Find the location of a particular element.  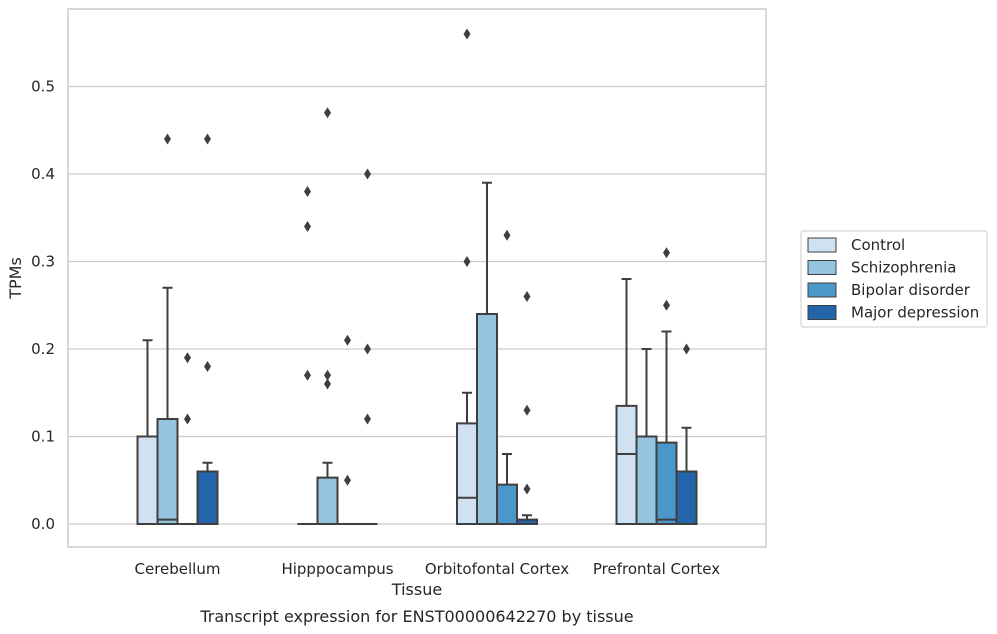

x-axis-title: Tissue is located at coordinates (416, 589).